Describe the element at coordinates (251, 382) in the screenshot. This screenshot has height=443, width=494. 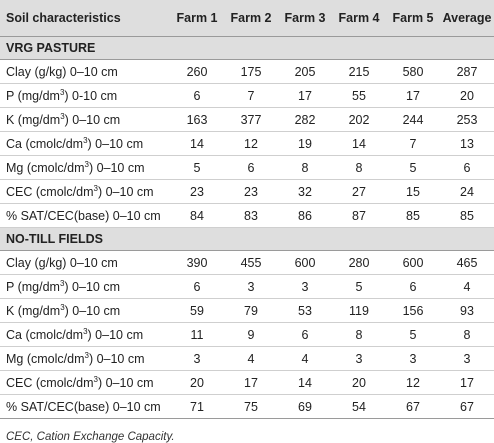
I see `cell-farm-2: 17` at that location.